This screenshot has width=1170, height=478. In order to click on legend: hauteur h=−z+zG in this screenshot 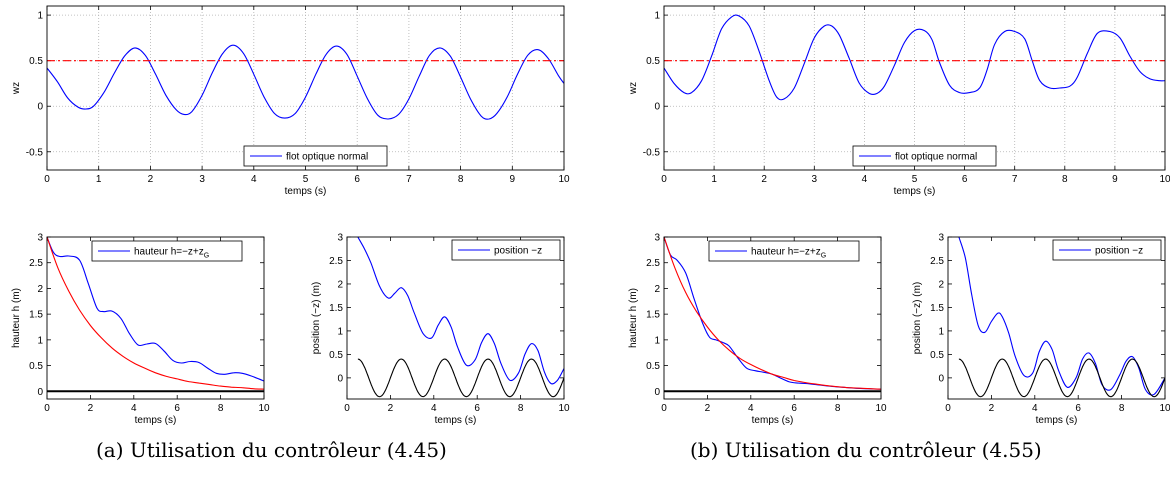, I will do `click(167, 251)`.